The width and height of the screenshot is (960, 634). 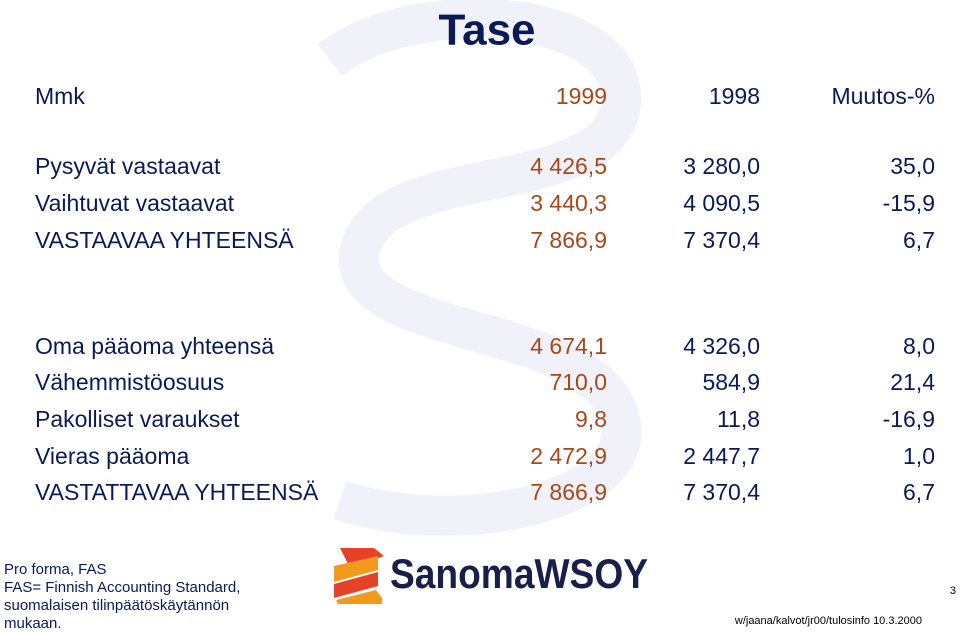 I want to click on value-cell: 3 280,0, so click(x=721, y=166).